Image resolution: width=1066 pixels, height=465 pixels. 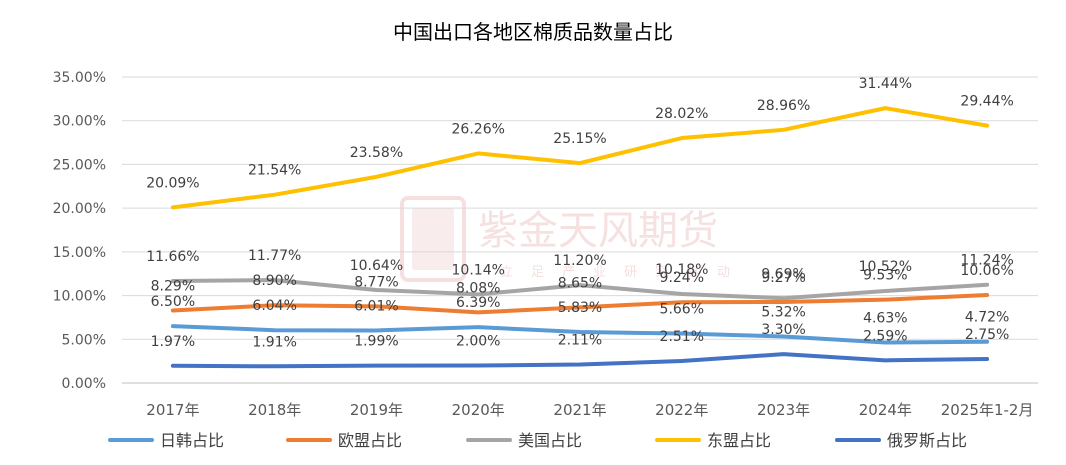 I want to click on x-tick-label: 2025年1-2月, so click(x=987, y=410).